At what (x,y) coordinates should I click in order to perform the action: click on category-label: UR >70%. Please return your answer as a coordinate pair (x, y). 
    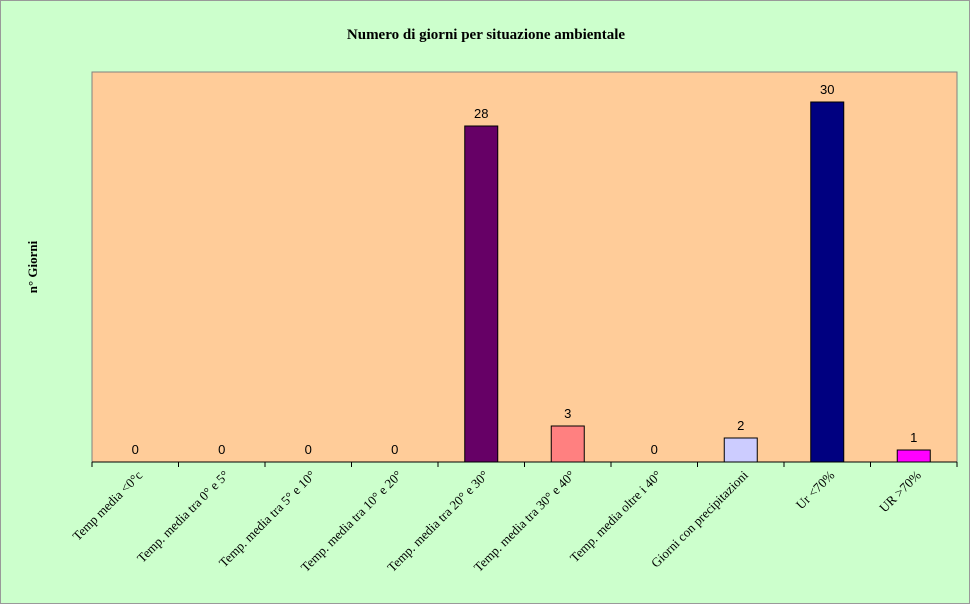
    Looking at the image, I should click on (900, 491).